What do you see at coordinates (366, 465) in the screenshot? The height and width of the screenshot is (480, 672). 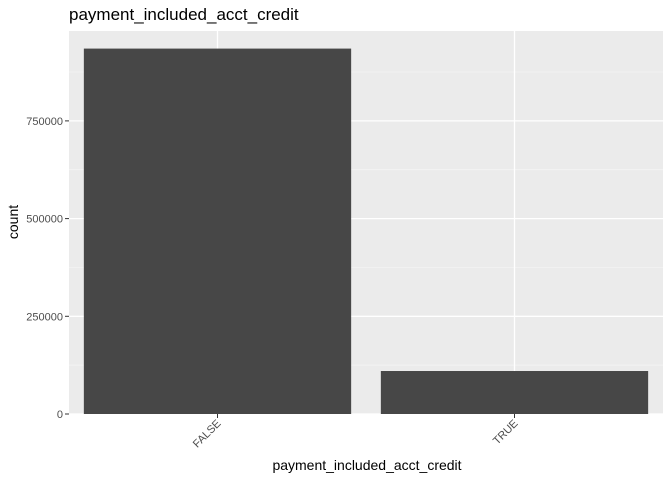 I see `x-axis-title: payment_included_acct_credit` at bounding box center [366, 465].